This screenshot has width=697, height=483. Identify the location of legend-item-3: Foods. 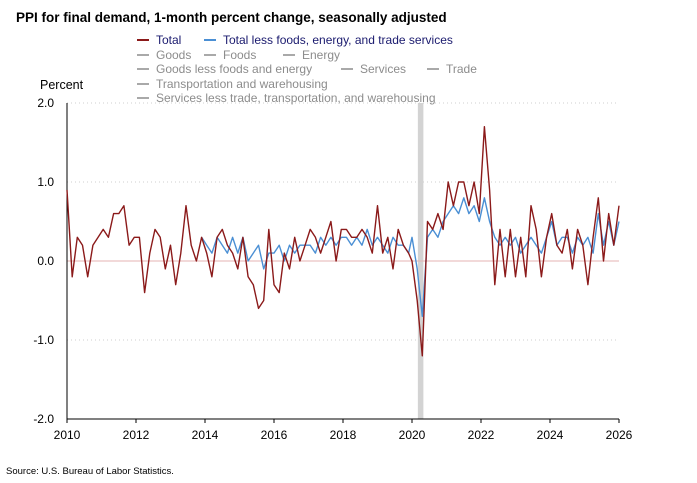
(230, 55).